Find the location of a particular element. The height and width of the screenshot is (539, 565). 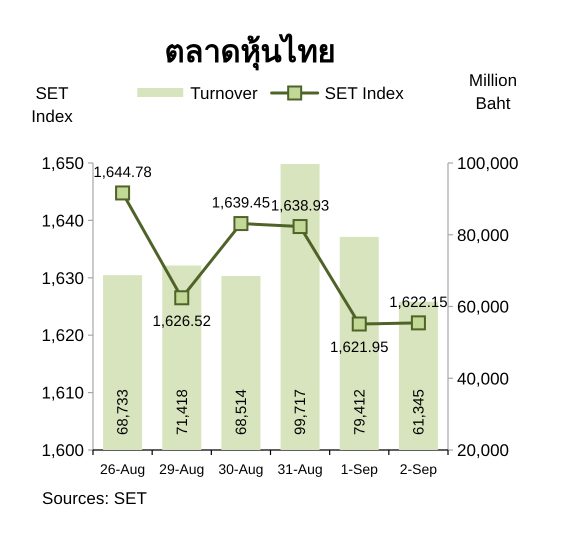

data-label: 1,638.93 is located at coordinates (300, 206).